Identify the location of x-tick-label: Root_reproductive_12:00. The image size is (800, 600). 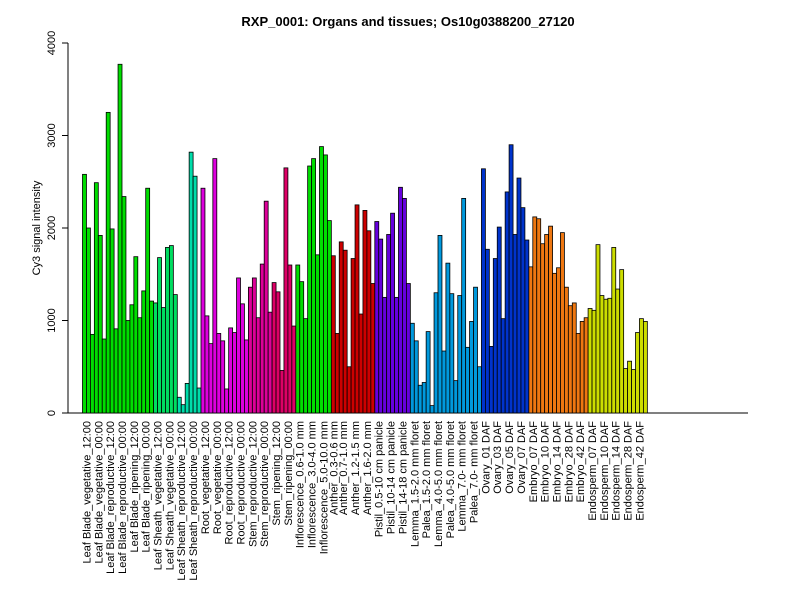
(230, 483).